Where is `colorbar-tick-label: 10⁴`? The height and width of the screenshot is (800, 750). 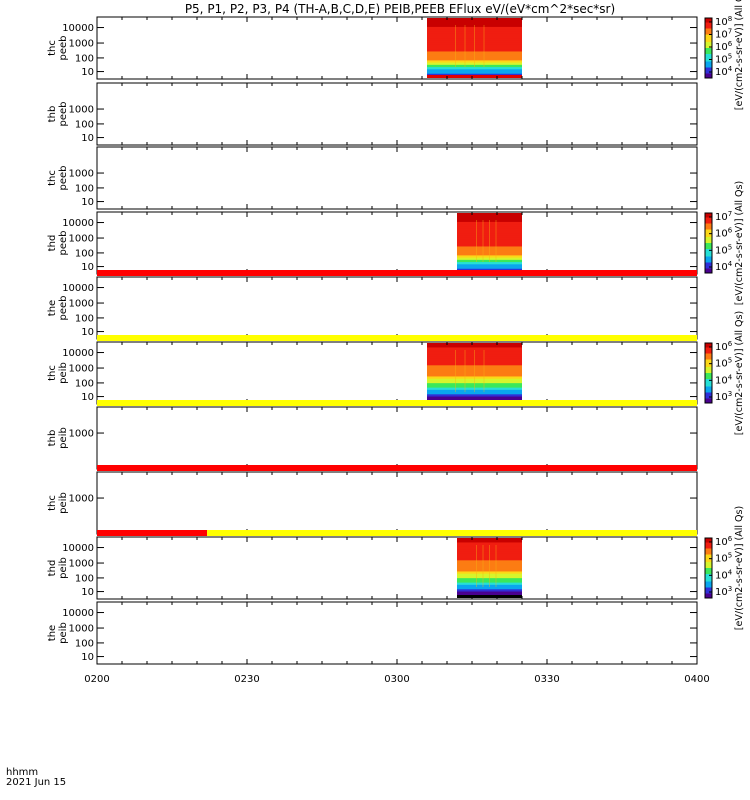
colorbar-tick-label: 10⁴ is located at coordinates (724, 574).